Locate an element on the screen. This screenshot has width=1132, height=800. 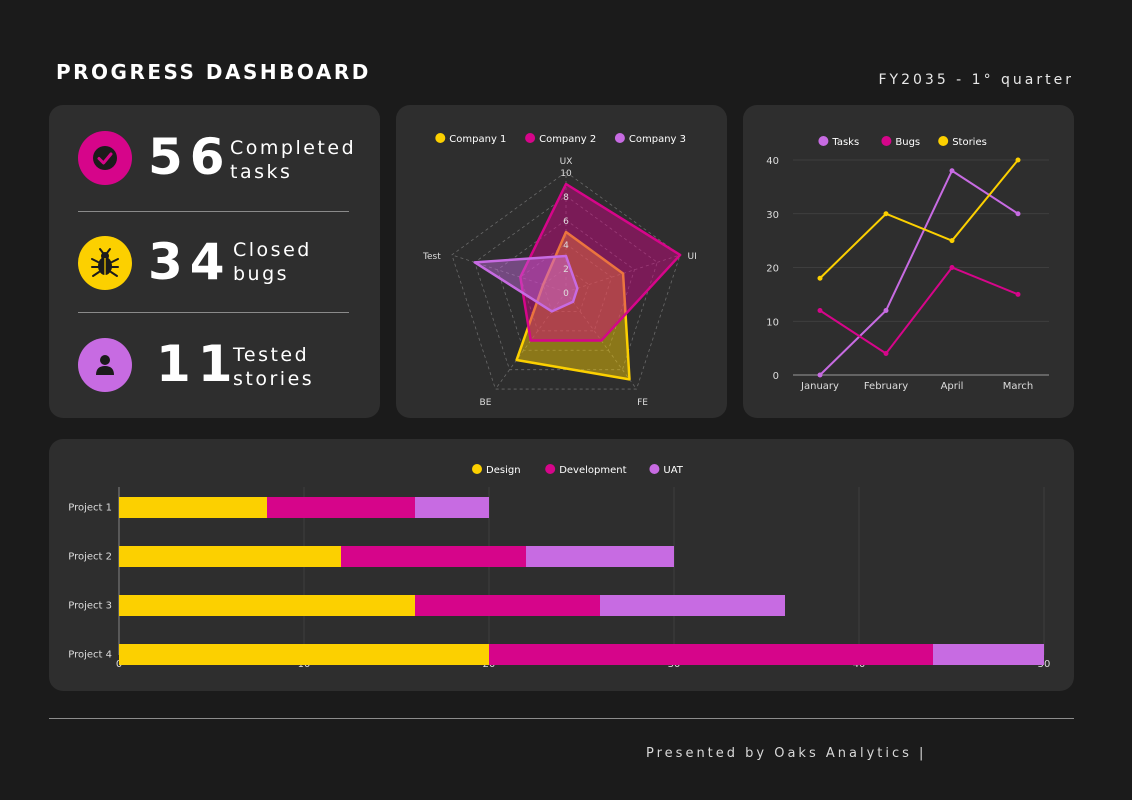
y-category-label: Project 1 is located at coordinates (90, 508).